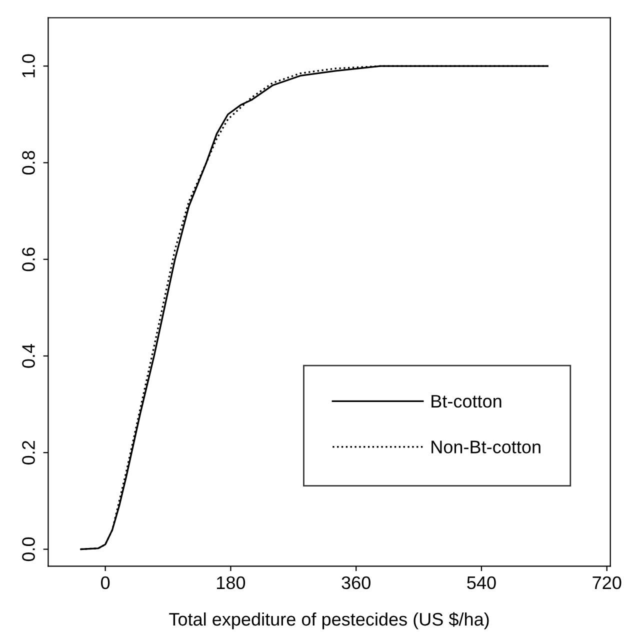 Image resolution: width=626 pixels, height=634 pixels. What do you see at coordinates (28, 162) in the screenshot?
I see `y-tick-label: 0.8` at bounding box center [28, 162].